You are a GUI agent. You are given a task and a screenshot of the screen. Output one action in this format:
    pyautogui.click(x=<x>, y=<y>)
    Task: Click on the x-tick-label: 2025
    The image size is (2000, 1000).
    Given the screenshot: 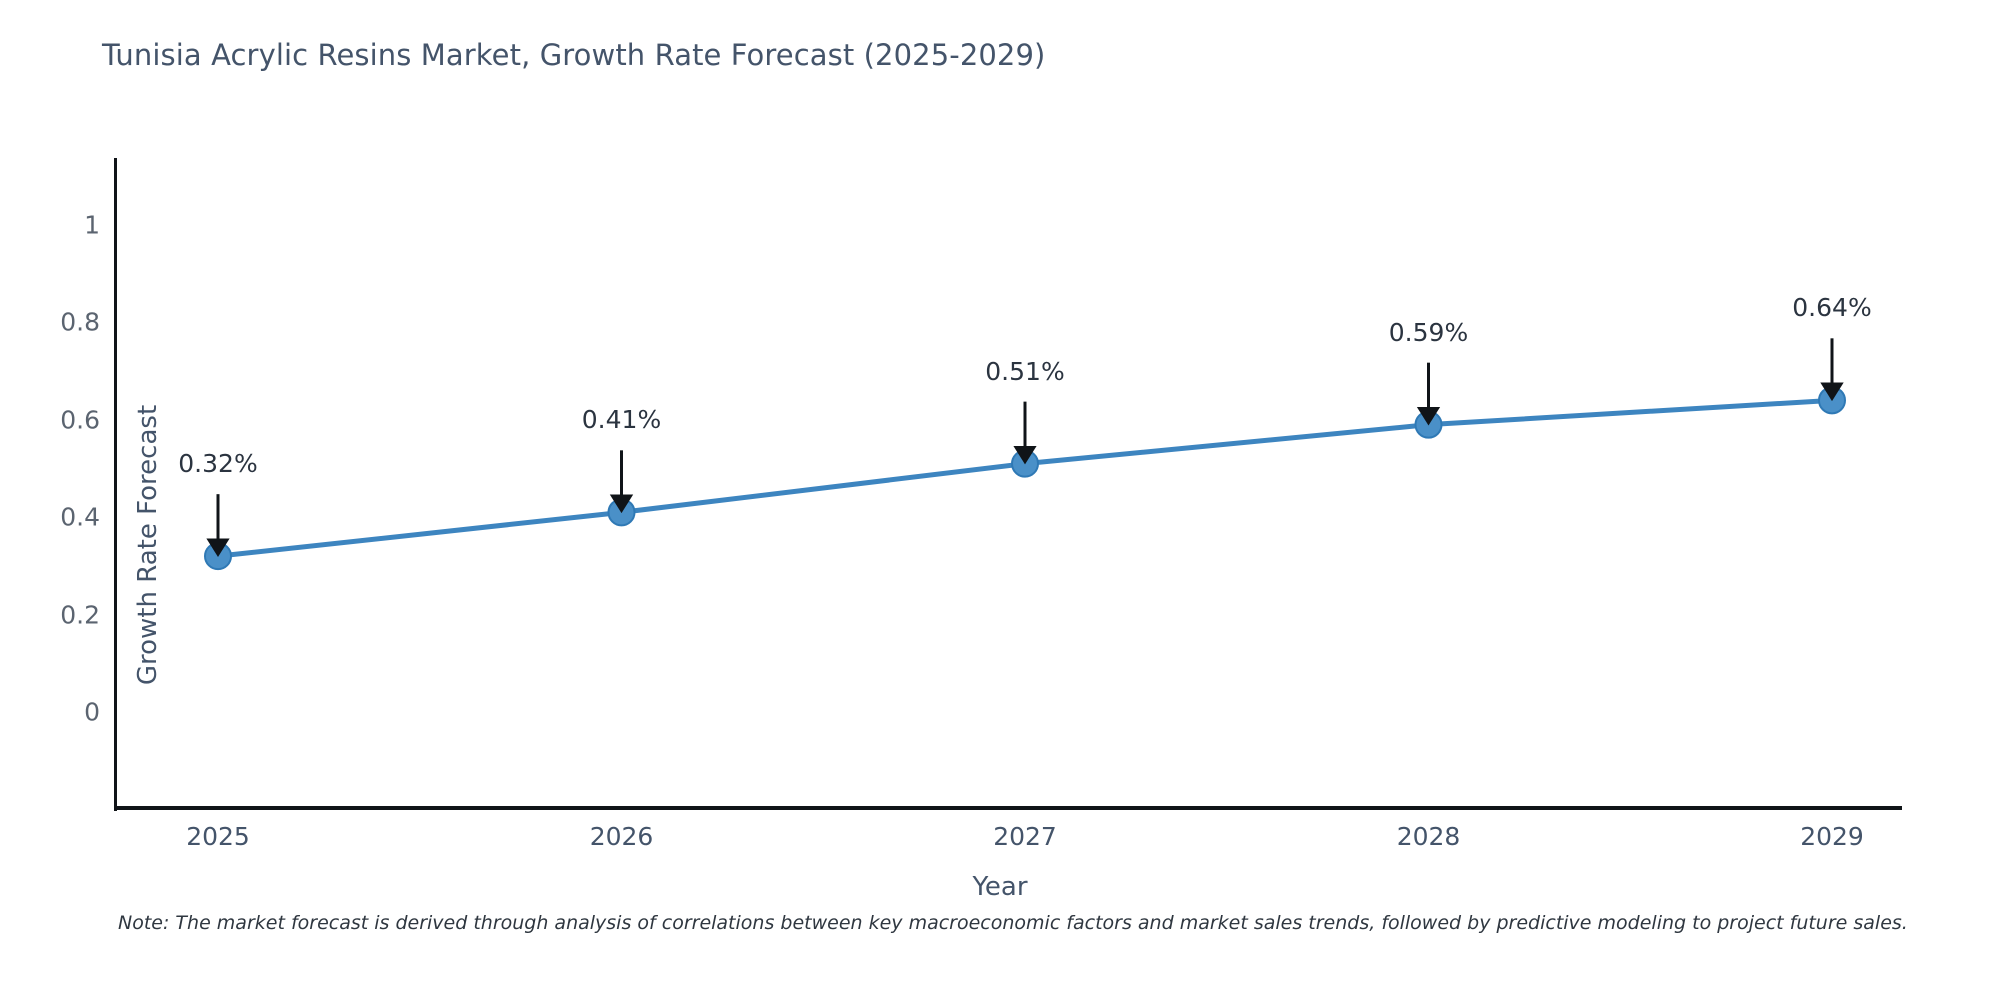 What is the action you would take?
    pyautogui.click(x=218, y=836)
    